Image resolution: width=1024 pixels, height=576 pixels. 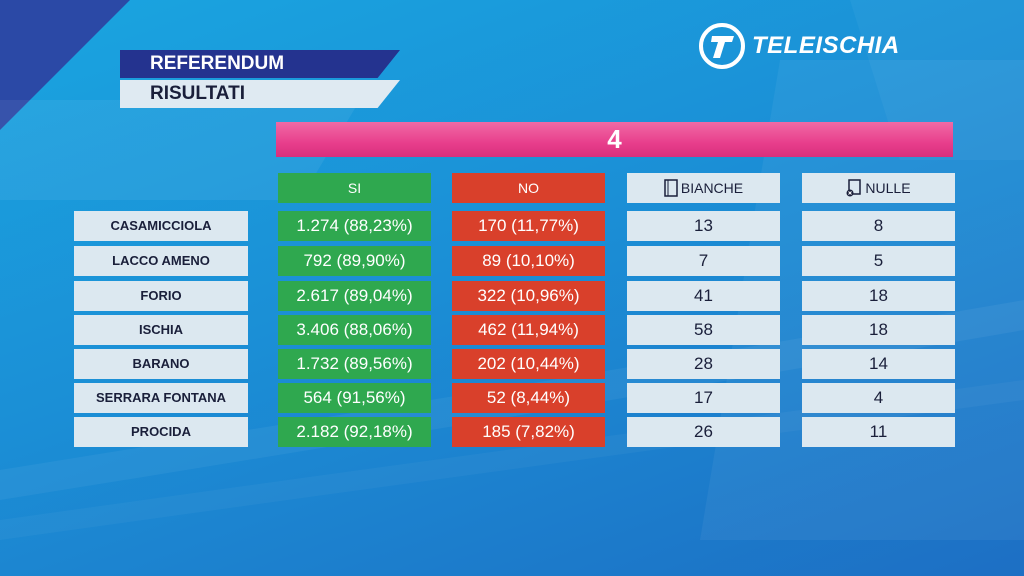 What do you see at coordinates (260, 64) in the screenshot?
I see `title-referendum: REFERENDUM` at bounding box center [260, 64].